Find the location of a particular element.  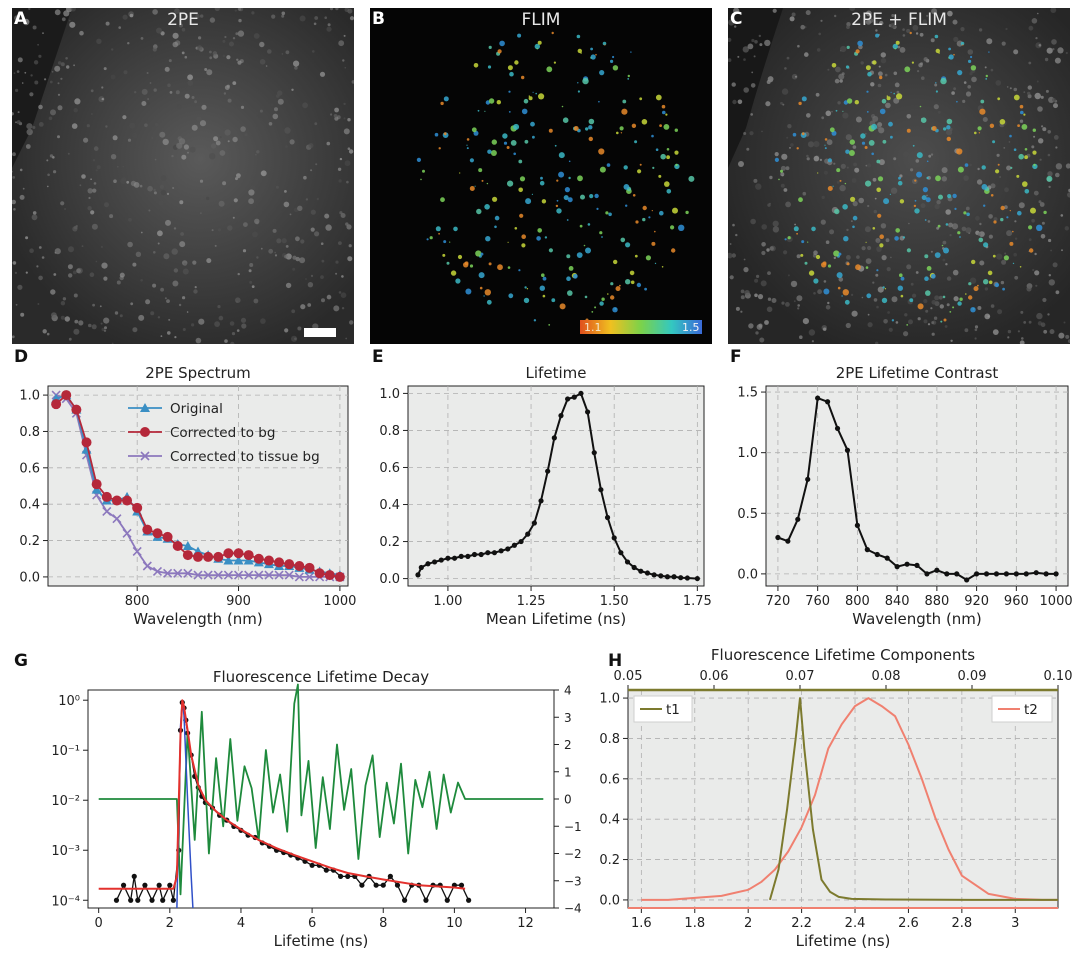

f-xtick-label: 760 is located at coordinates (817, 601).